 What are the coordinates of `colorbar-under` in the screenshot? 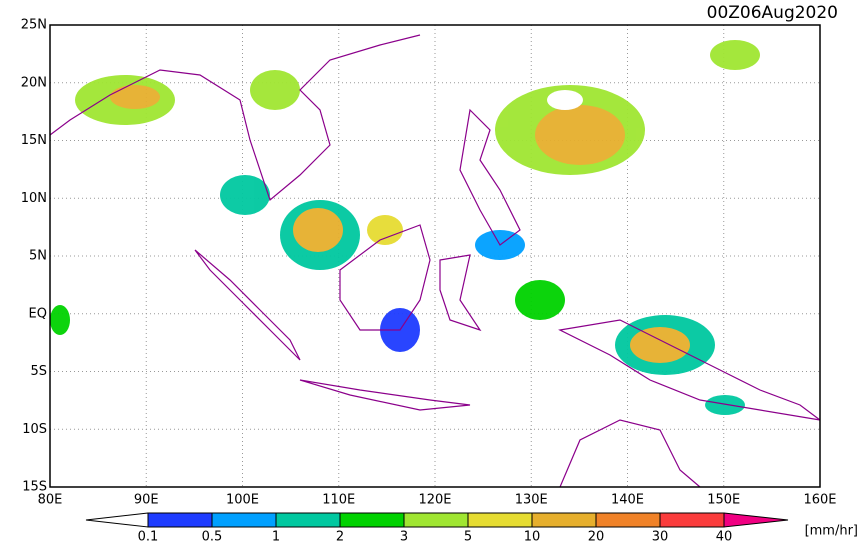 It's located at (117, 520).